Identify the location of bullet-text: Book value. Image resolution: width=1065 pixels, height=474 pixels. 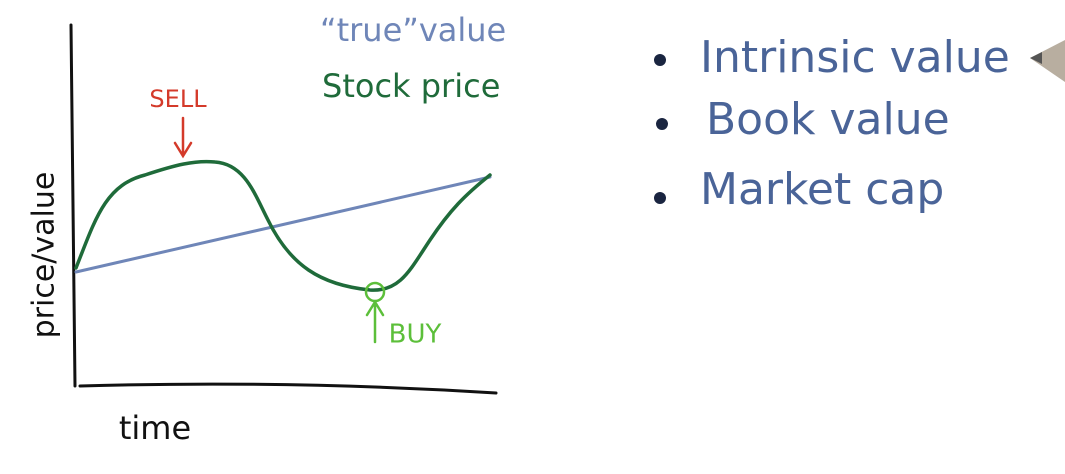
(828, 119).